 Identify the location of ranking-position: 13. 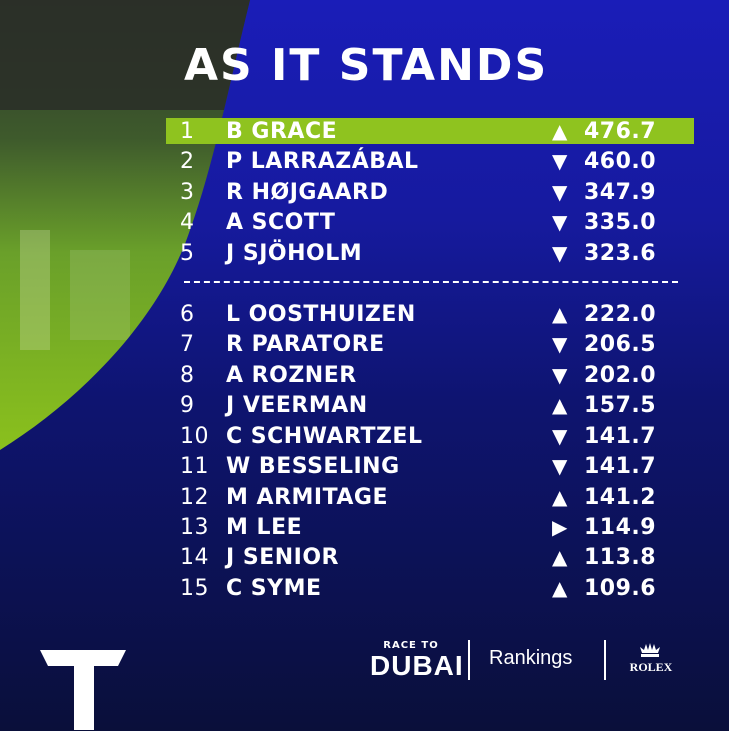
(194, 527).